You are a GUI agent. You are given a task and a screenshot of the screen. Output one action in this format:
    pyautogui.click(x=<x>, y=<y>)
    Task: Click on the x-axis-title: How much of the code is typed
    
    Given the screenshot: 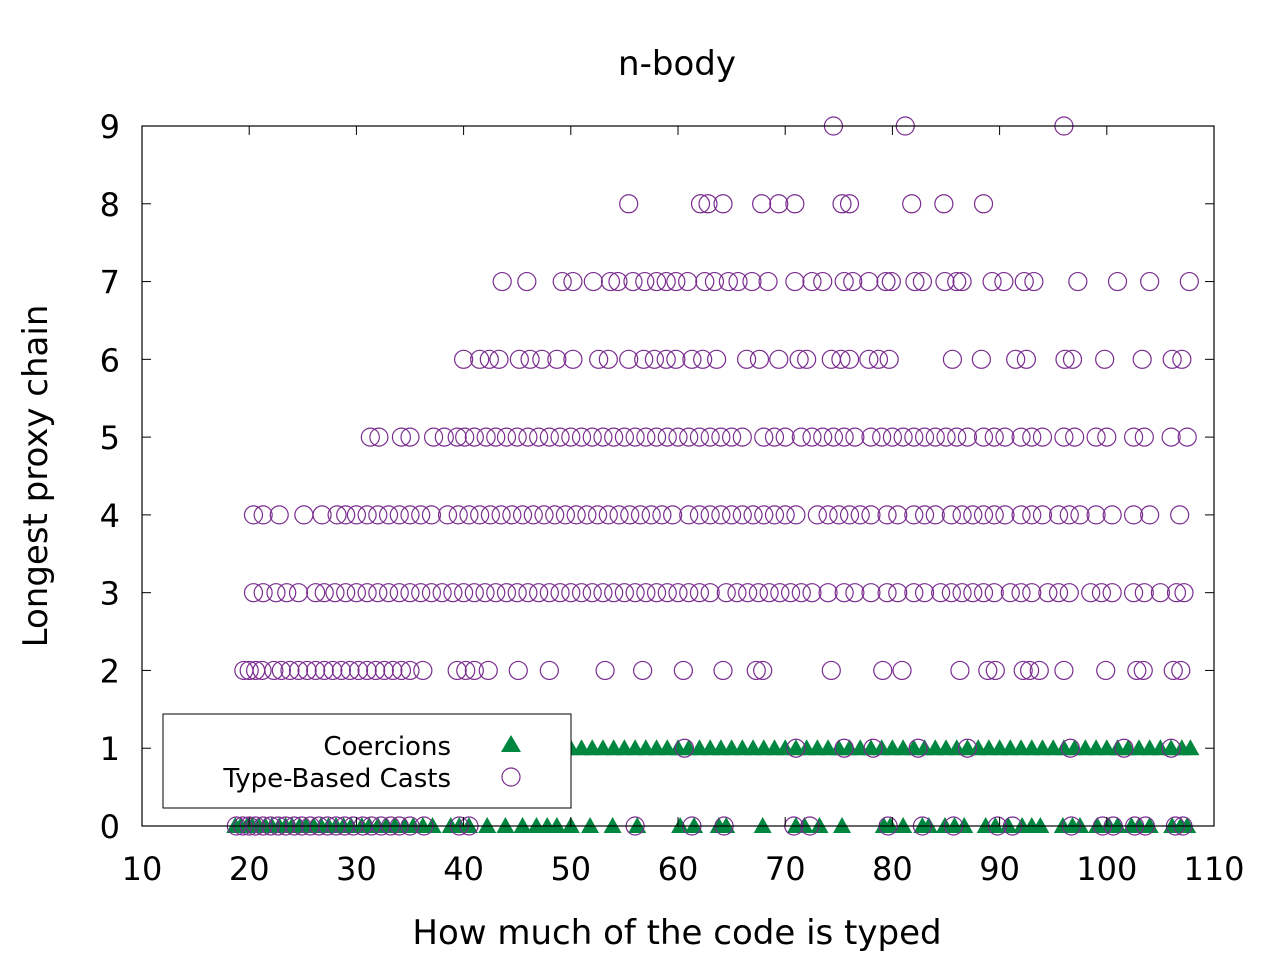 What is the action you would take?
    pyautogui.click(x=676, y=933)
    